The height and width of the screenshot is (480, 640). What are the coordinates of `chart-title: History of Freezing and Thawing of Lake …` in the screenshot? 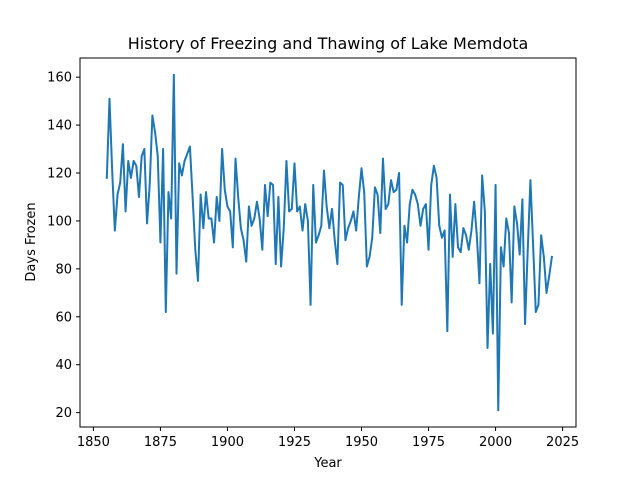 It's located at (328, 43).